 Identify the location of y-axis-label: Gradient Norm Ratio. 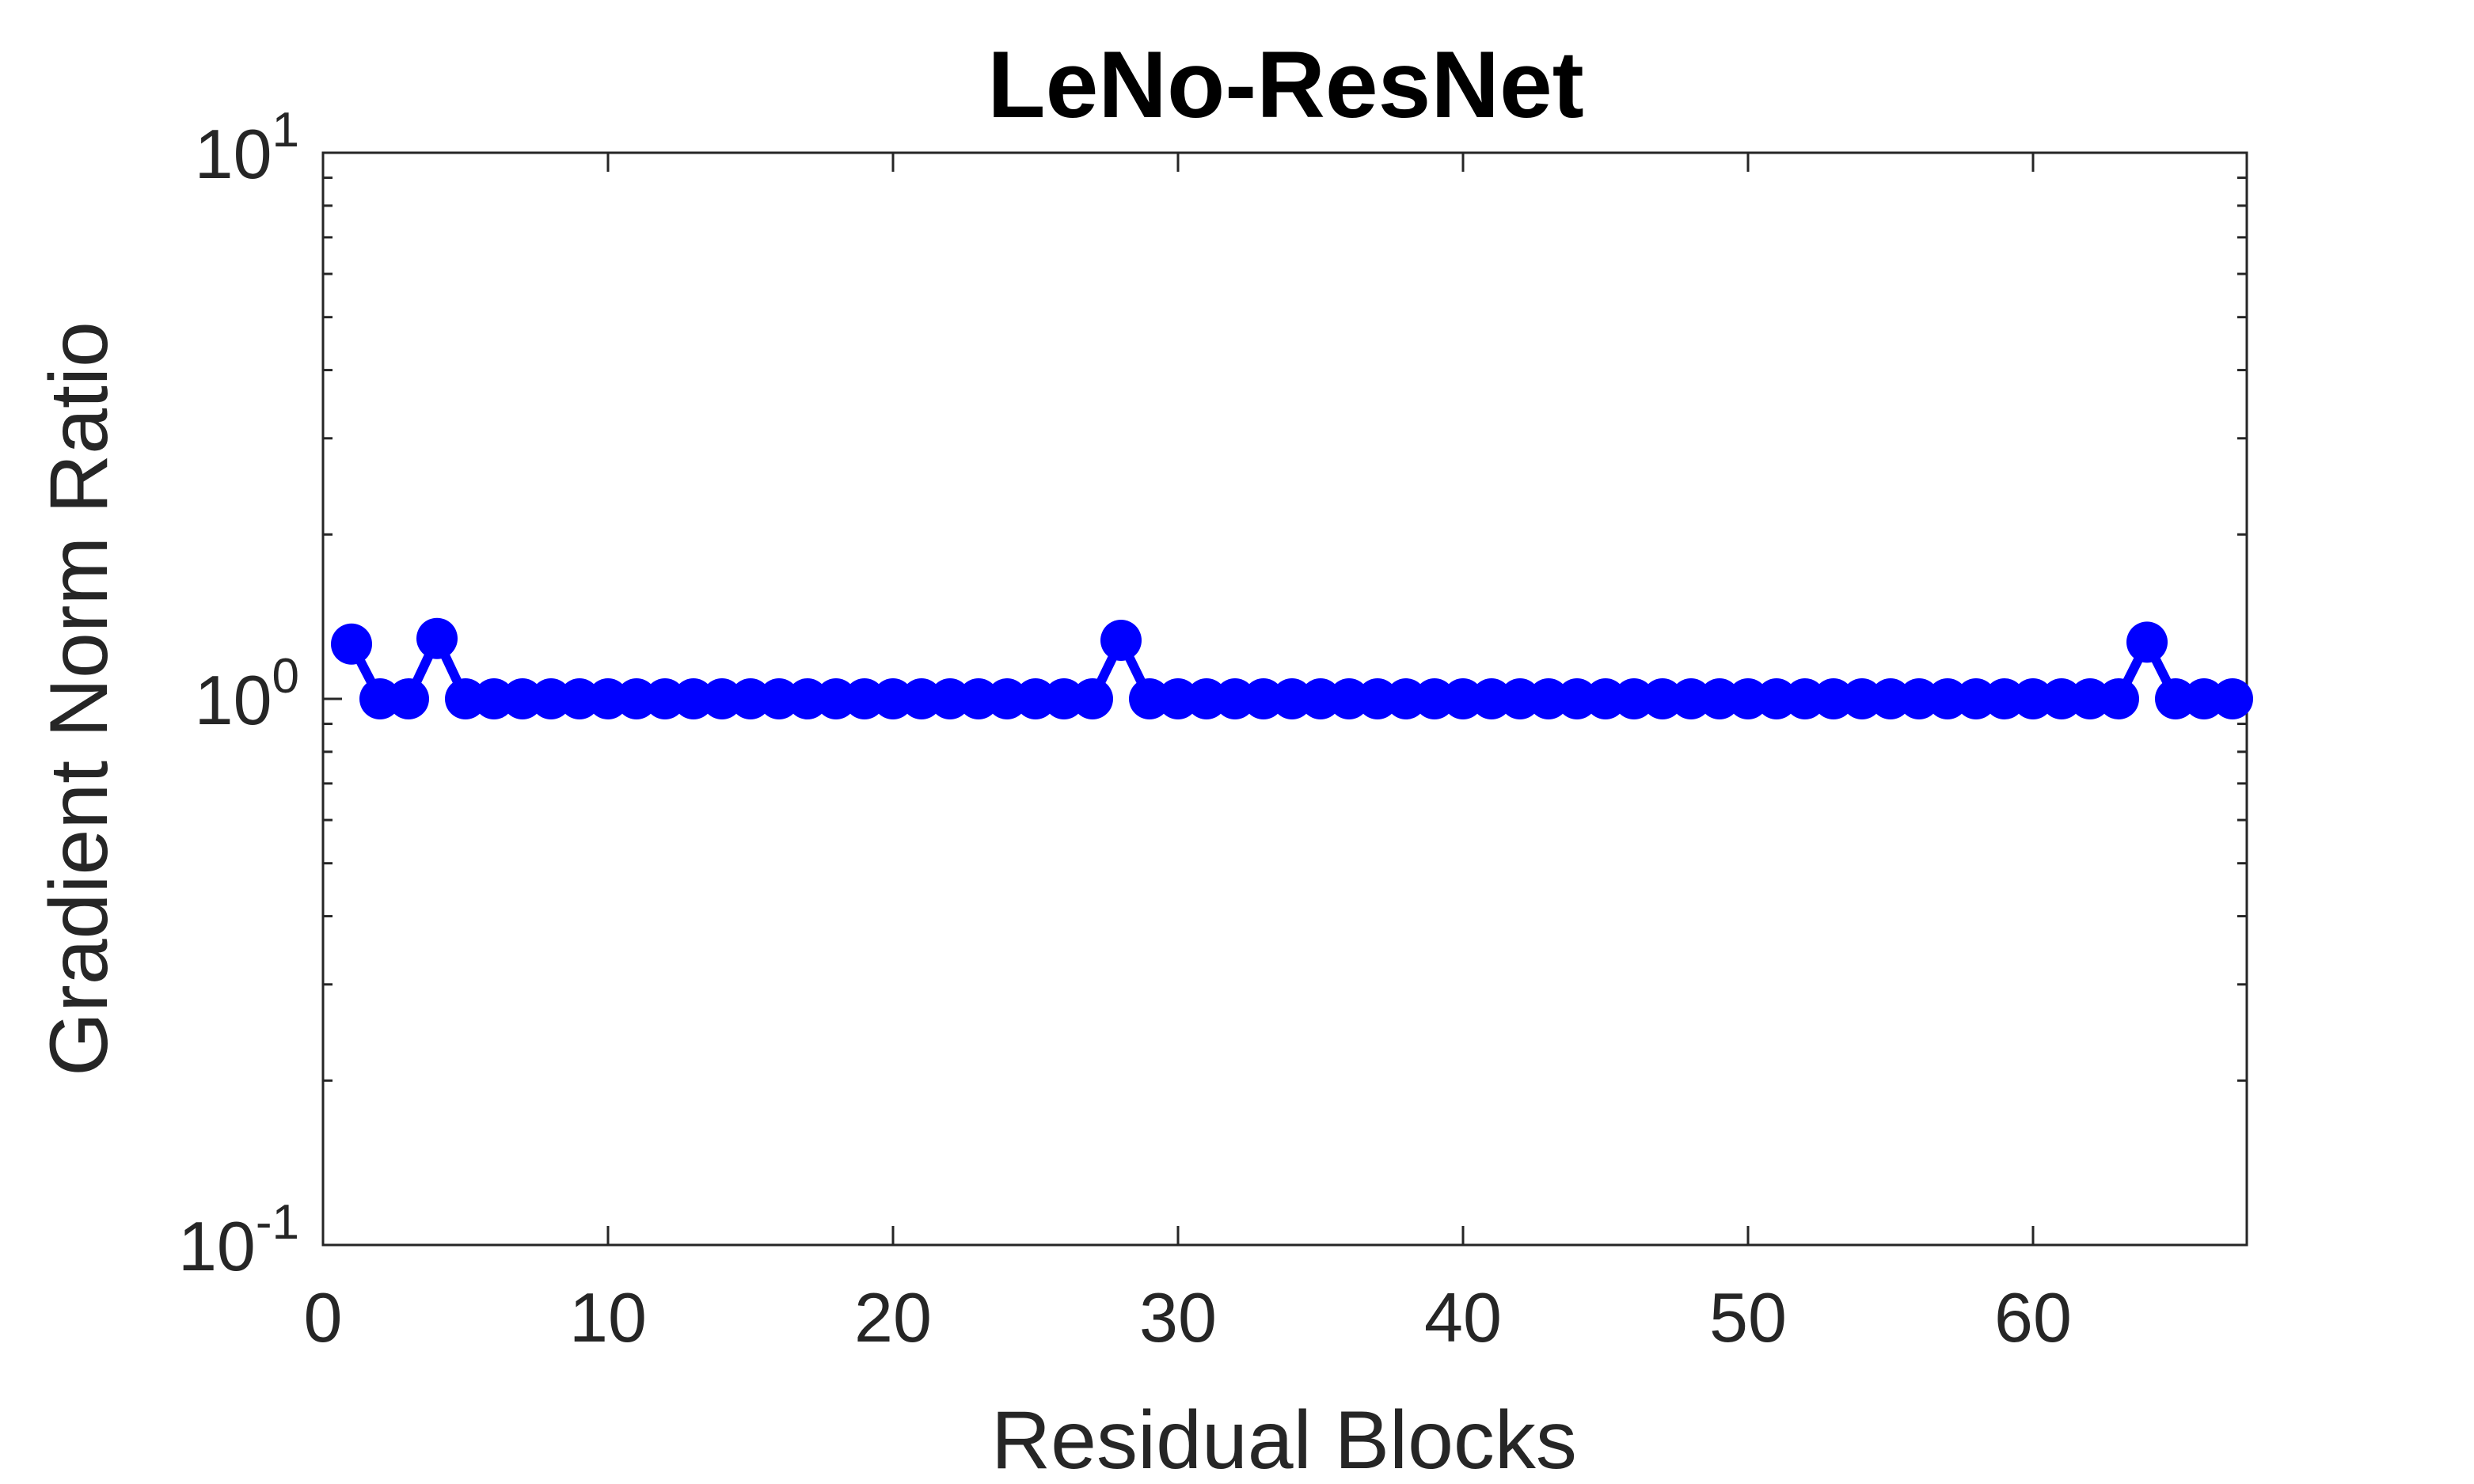
(79, 698).